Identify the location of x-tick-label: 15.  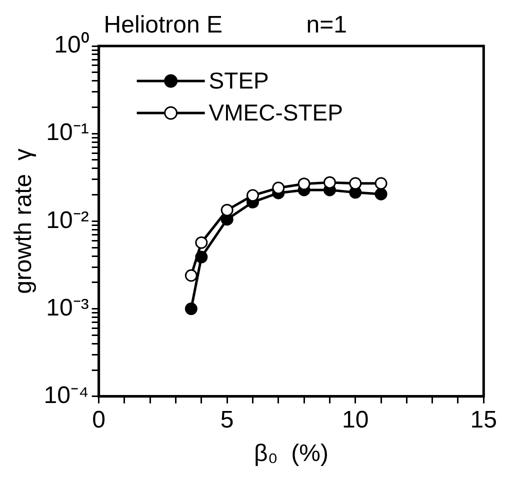
(484, 420).